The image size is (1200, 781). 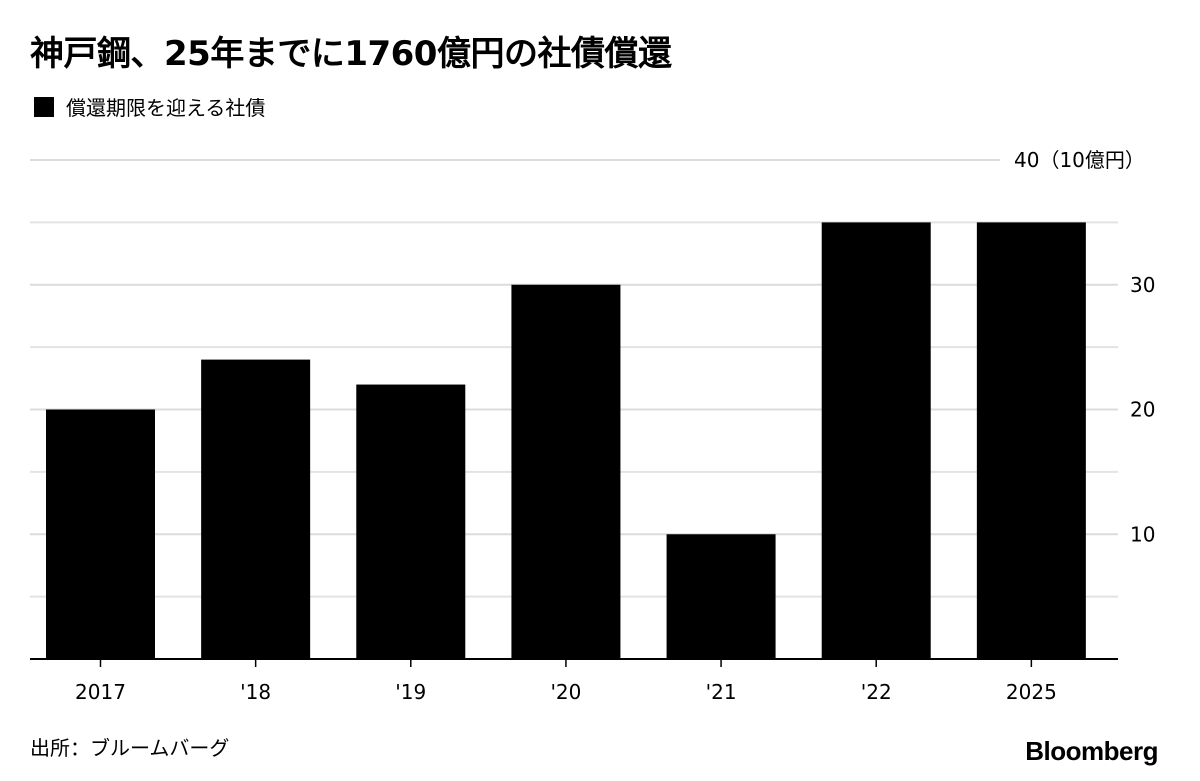 I want to click on legend: 償還期限を迎える社債, so click(x=149, y=106).